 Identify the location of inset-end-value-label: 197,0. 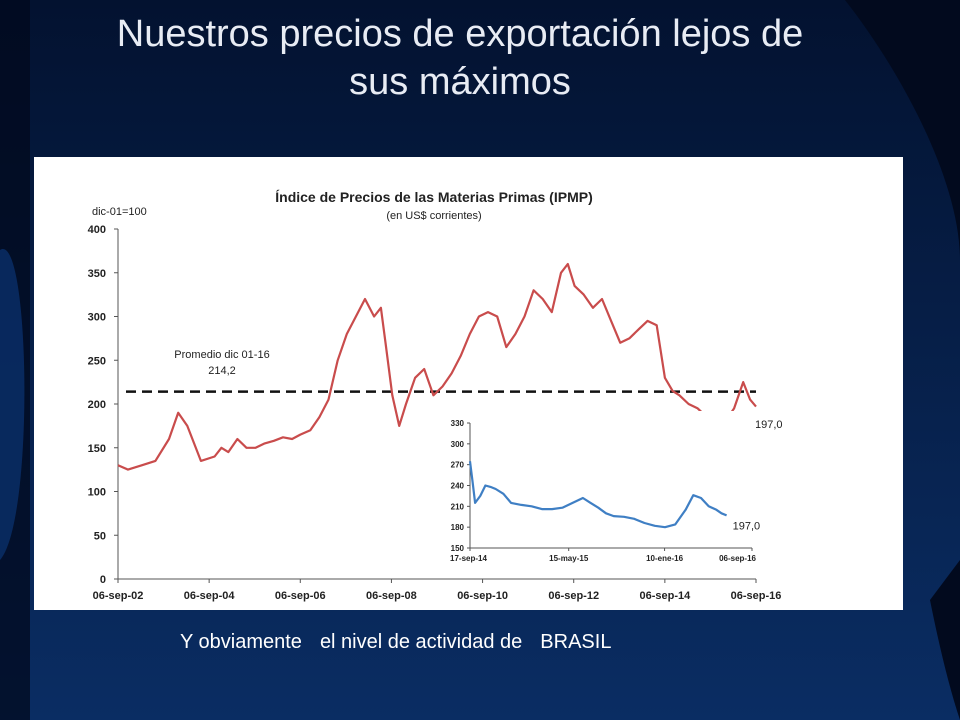
(747, 526).